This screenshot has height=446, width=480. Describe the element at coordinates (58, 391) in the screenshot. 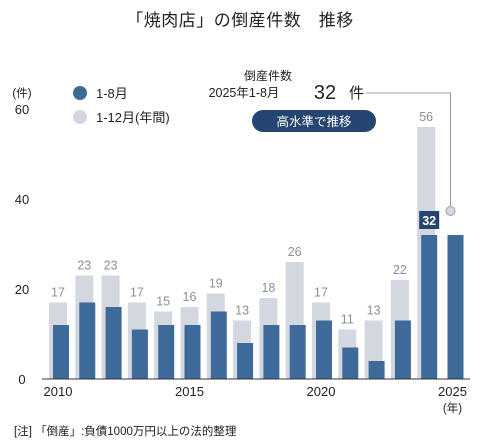

I see `x-tick-2010: 2010` at that location.